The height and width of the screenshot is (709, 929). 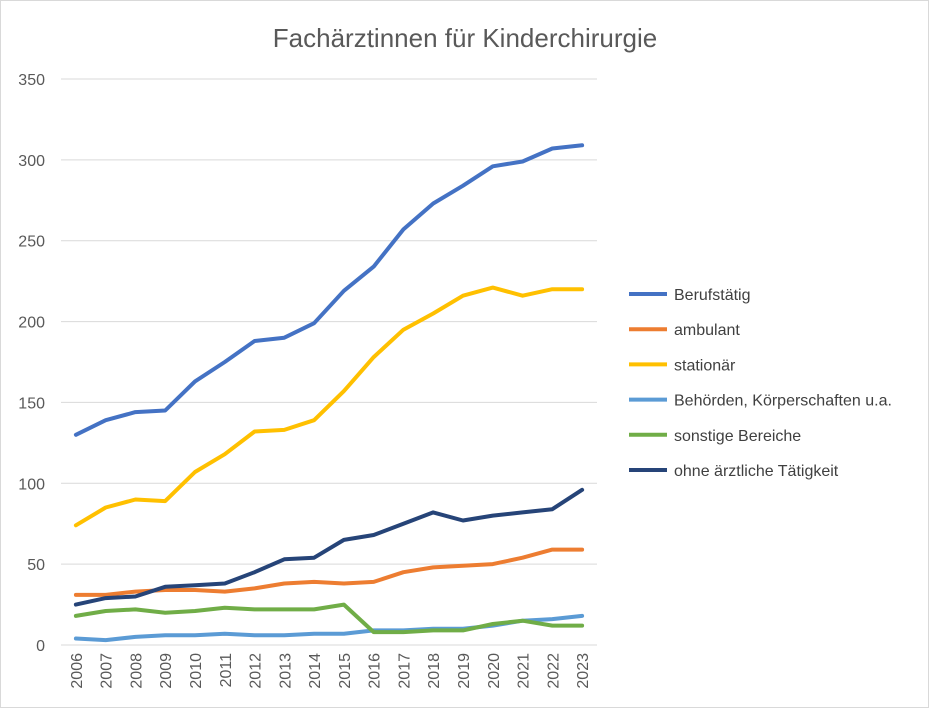 I want to click on legend-item: ohne ärztliche Tätigkeit, so click(x=734, y=471).